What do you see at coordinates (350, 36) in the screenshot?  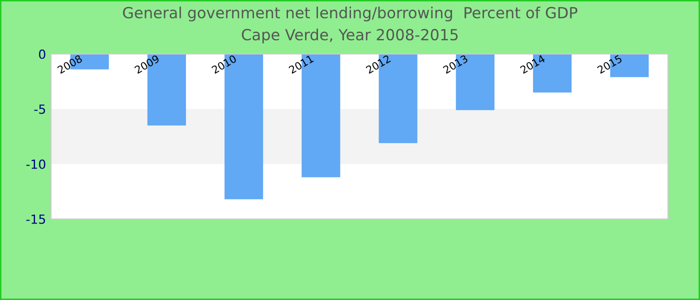 I see `chart-subtitle: Cape Verde, Year 2008-2015` at bounding box center [350, 36].